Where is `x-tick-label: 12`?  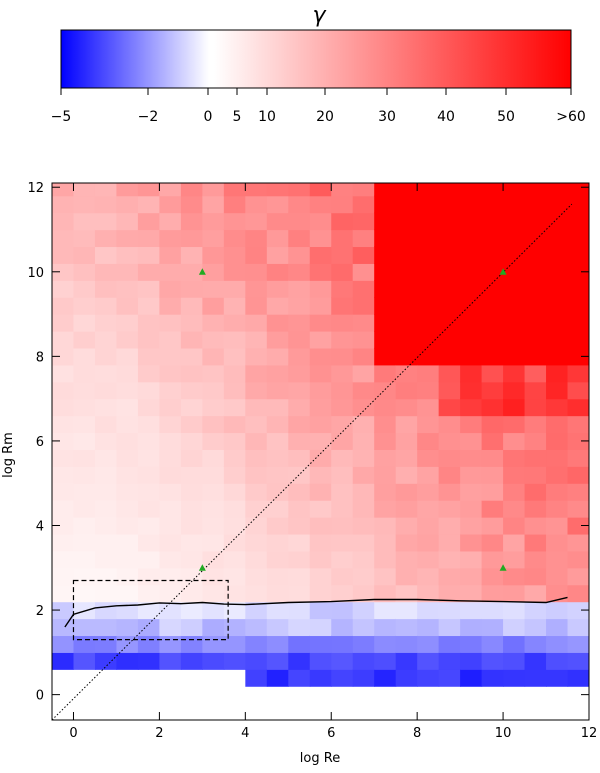 x-tick-label: 12 is located at coordinates (589, 733).